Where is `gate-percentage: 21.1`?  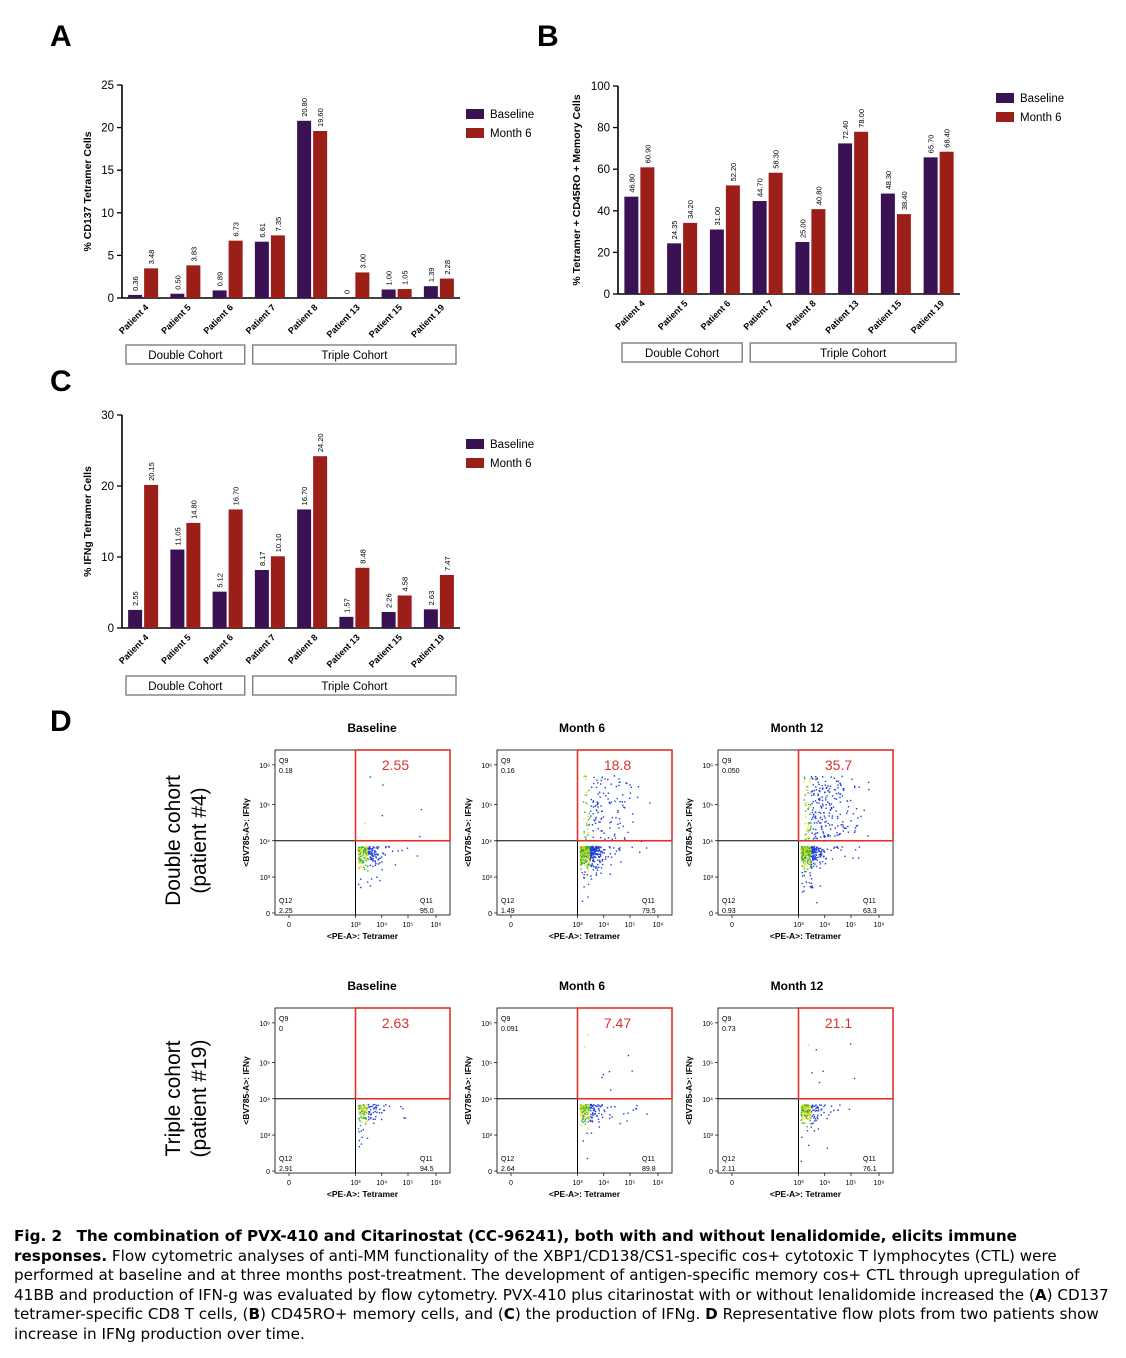
gate-percentage: 21.1 is located at coordinates (838, 1023).